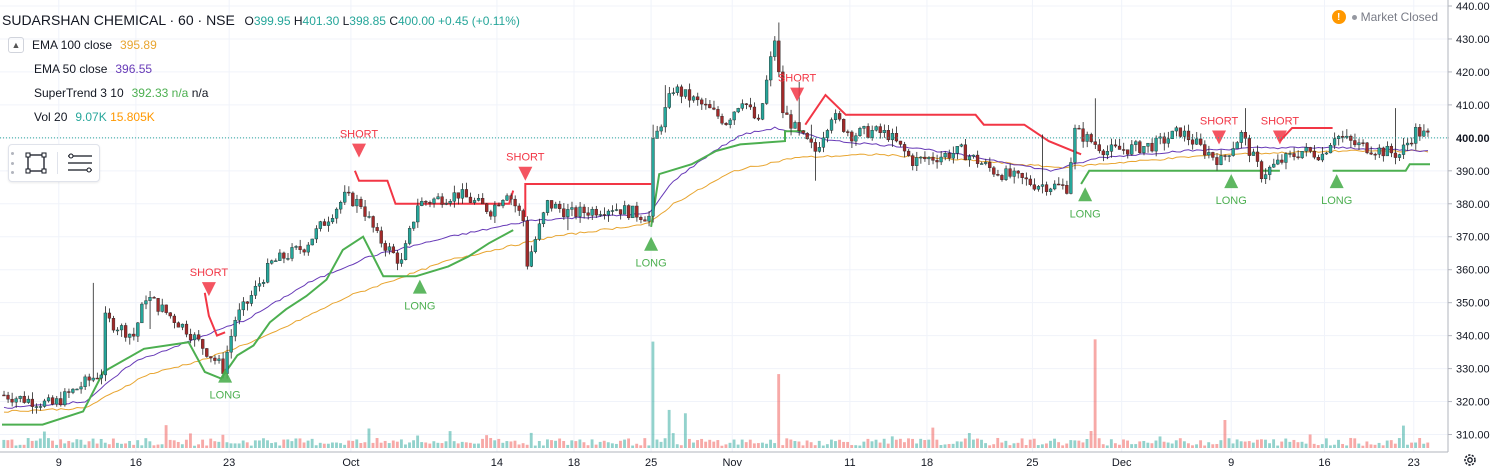 Image resolution: width=1494 pixels, height=474 pixels. What do you see at coordinates (260, 69) in the screenshot?
I see `indicator-ema-50: EMA 50 close 396.55` at bounding box center [260, 69].